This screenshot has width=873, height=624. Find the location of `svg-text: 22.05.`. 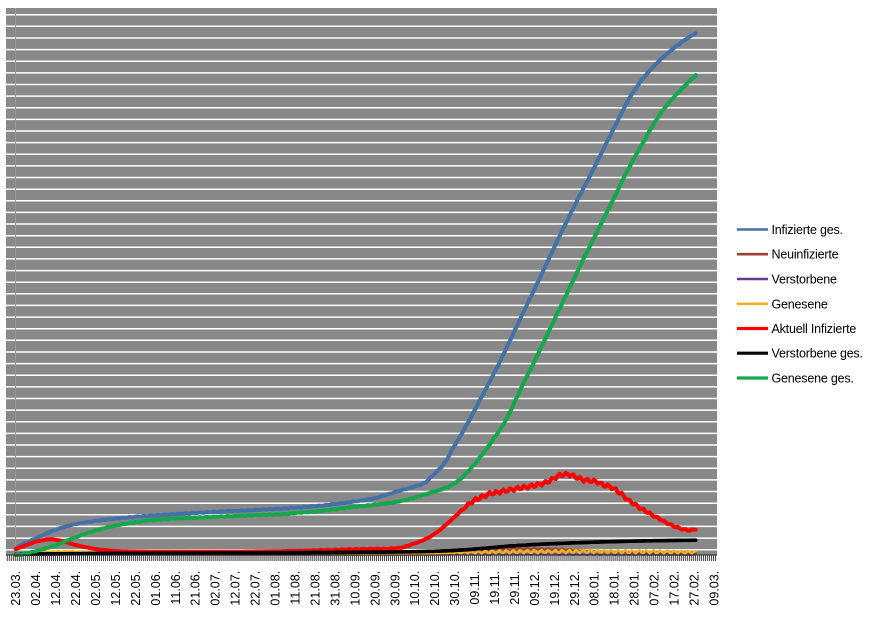

svg-text: 22.05. is located at coordinates (136, 588).